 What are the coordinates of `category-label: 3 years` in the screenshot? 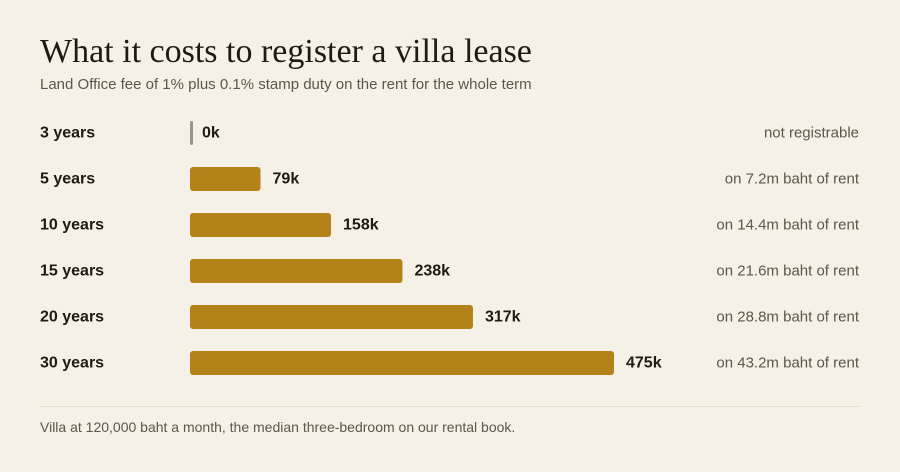 It's located at (67, 133).